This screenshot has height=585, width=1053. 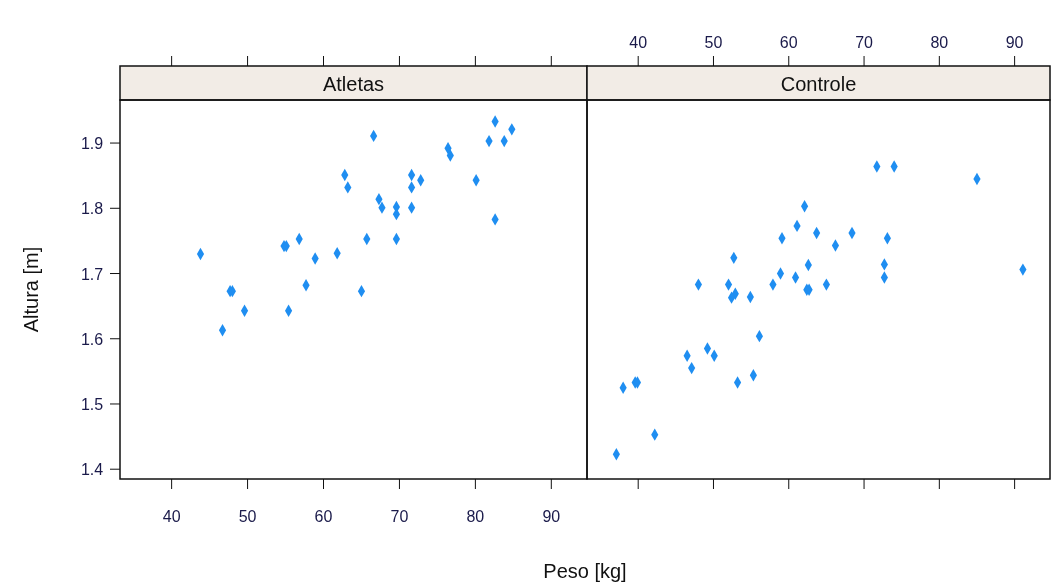 I want to click on y-axis-title: Altura [m], so click(x=31, y=289).